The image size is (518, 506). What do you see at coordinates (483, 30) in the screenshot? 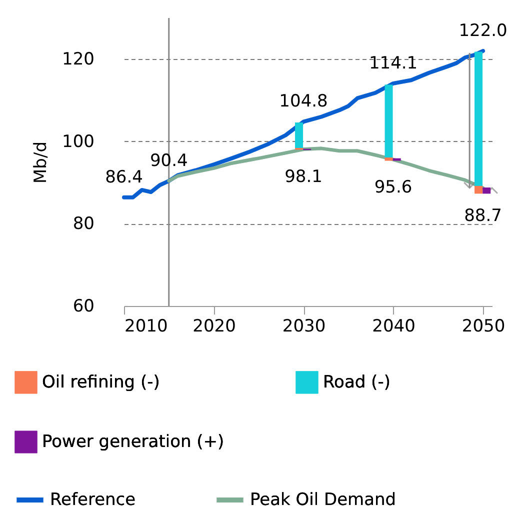
I see `data-label: 122.0` at bounding box center [483, 30].